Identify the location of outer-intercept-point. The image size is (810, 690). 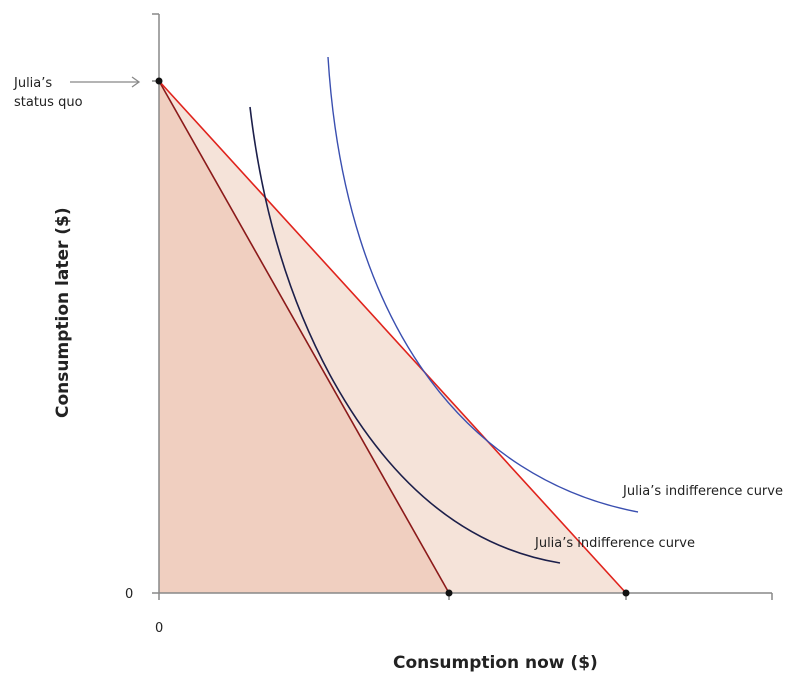
(626, 593).